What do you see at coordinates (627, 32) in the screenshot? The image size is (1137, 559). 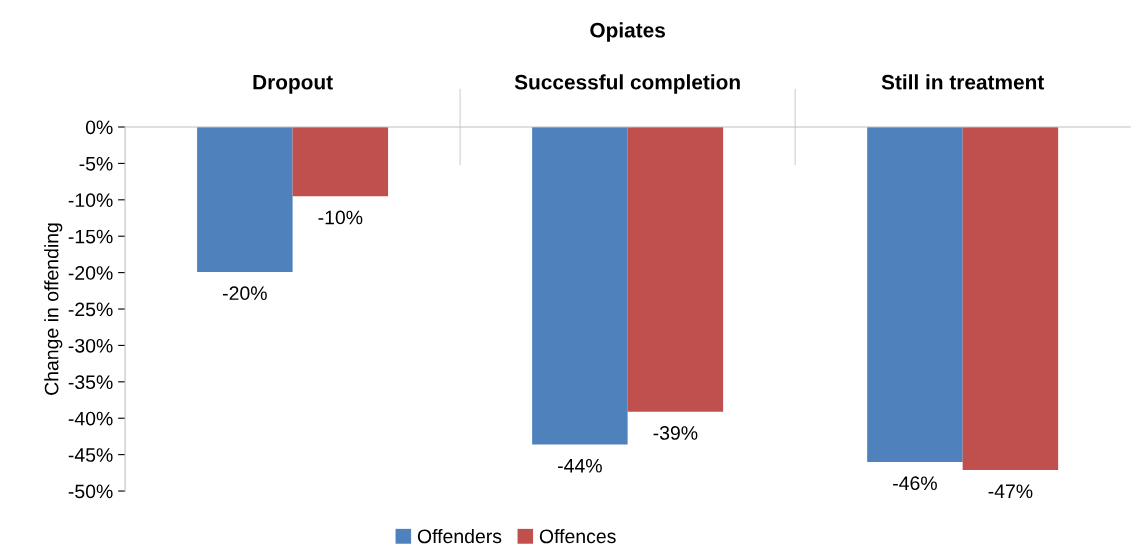 I see `chart-title: Opiates` at bounding box center [627, 32].